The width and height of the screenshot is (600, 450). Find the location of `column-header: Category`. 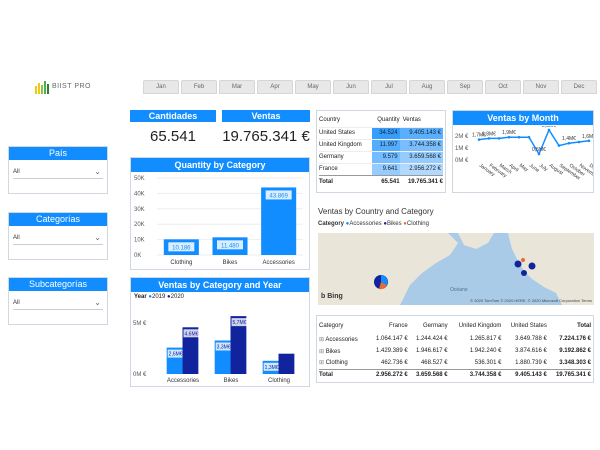

column-header: Category is located at coordinates (331, 326).